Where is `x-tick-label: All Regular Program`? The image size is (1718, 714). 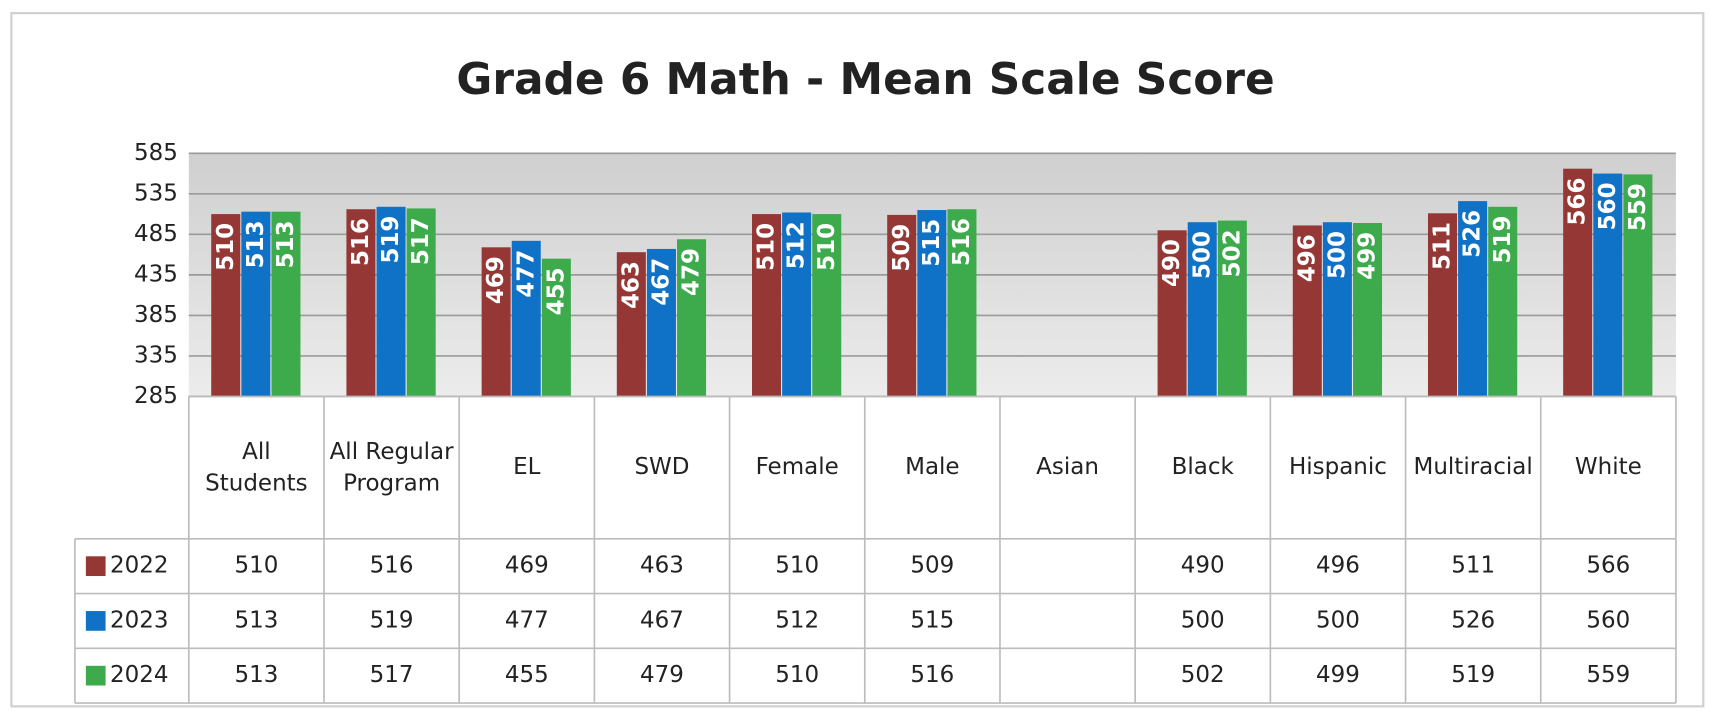 x-tick-label: All Regular Program is located at coordinates (391, 467).